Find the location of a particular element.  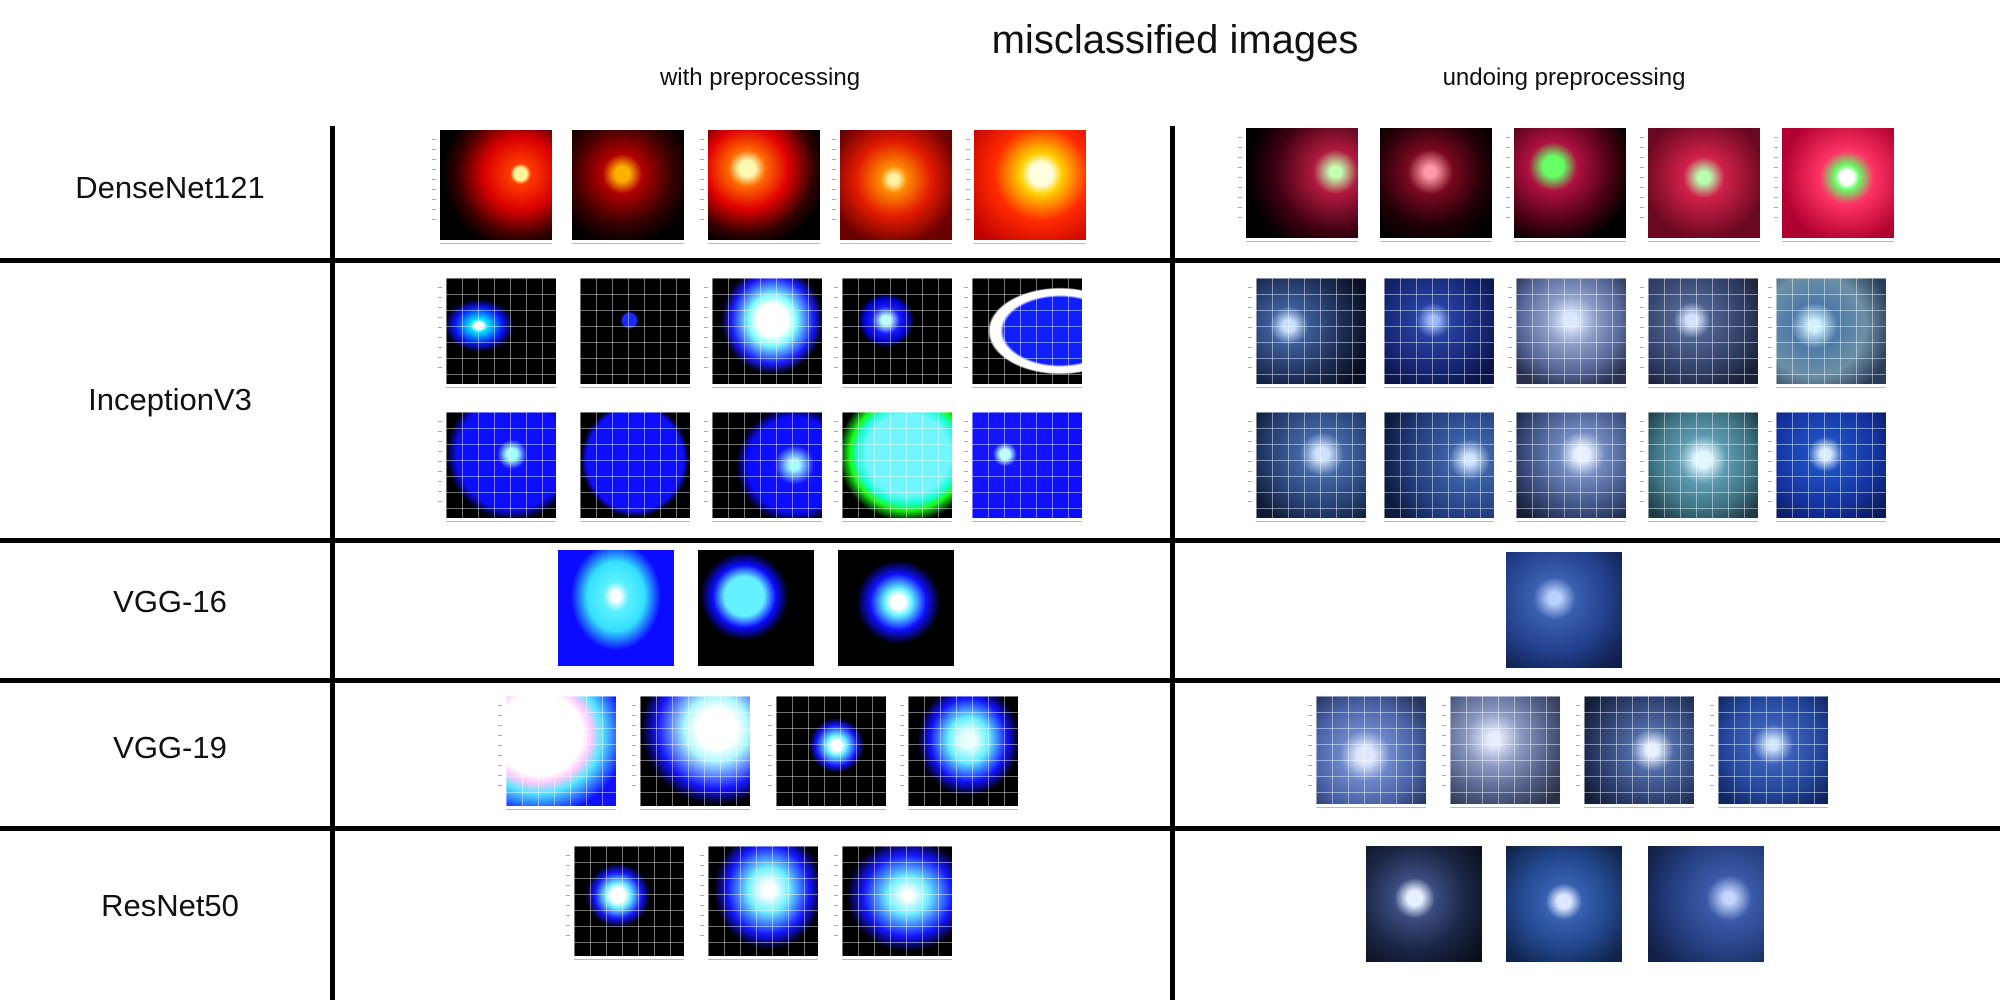

figure-title: misclassified images is located at coordinates (1175, 40).